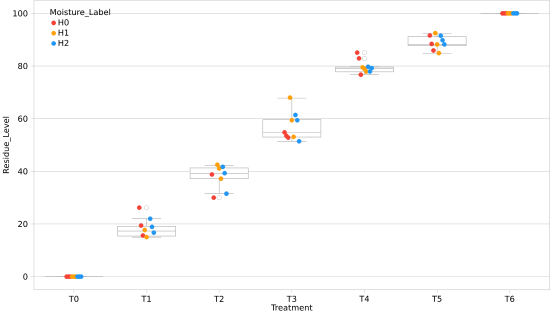 Image resolution: width=550 pixels, height=313 pixels. Describe the element at coordinates (364, 299) in the screenshot. I see `x-tick-label: T4` at that location.